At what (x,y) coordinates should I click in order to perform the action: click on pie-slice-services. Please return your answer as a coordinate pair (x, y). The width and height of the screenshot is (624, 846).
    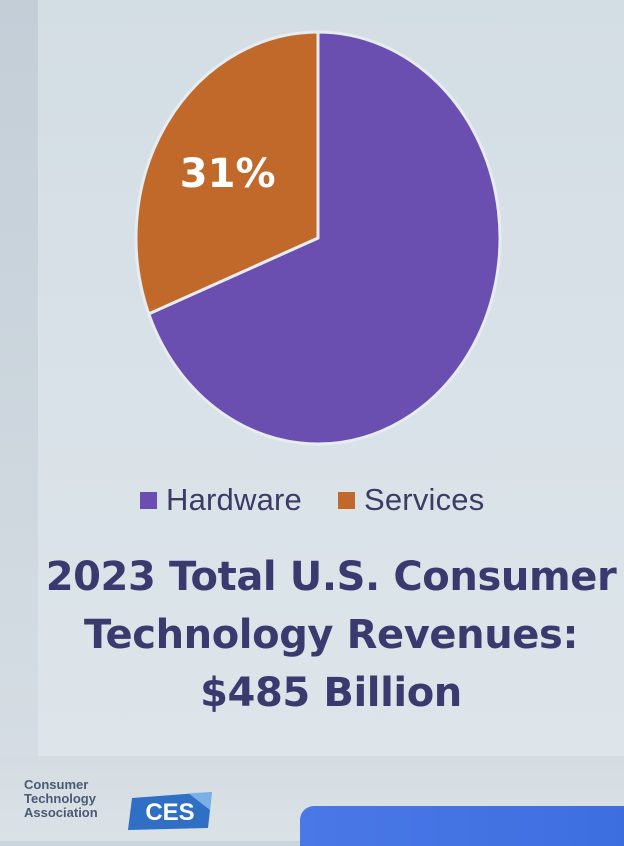
    Looking at the image, I should click on (227, 173).